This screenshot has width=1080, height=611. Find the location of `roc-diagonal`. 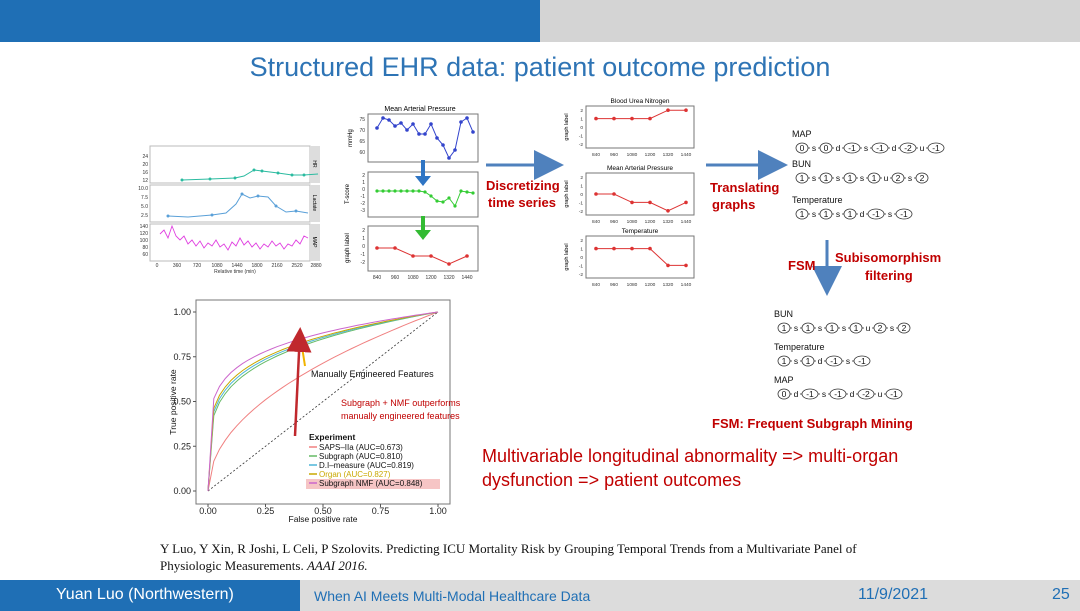

roc-diagonal is located at coordinates (323, 401).